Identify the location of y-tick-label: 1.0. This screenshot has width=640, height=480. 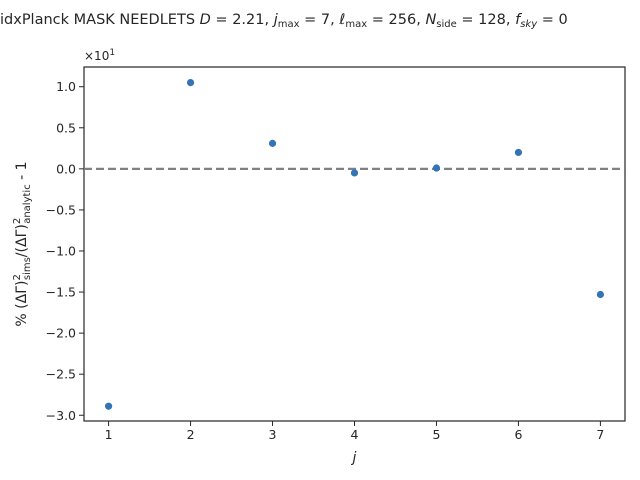
(66, 86).